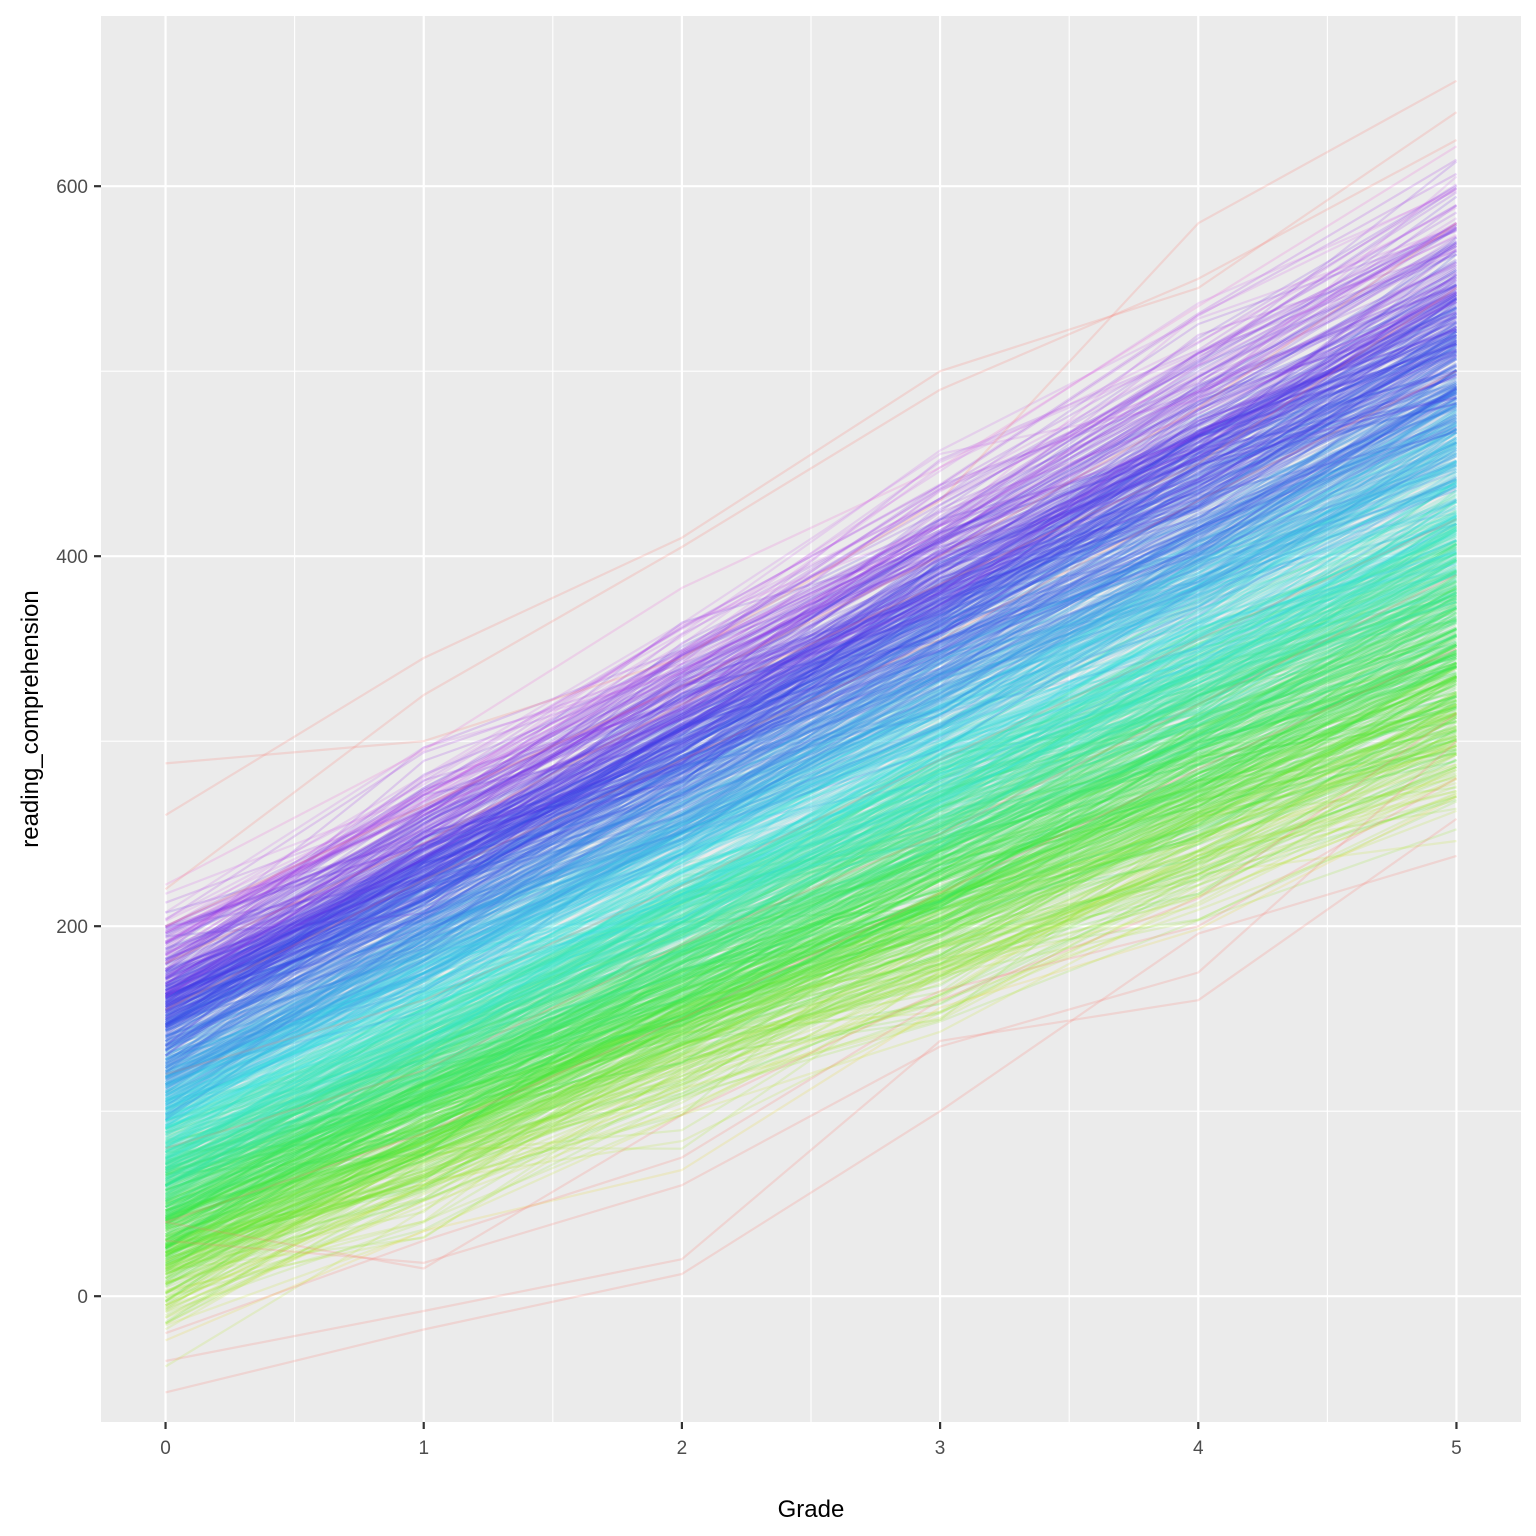 This screenshot has width=1536, height=1536. What do you see at coordinates (1198, 1448) in the screenshot?
I see `x-tick-label: 4` at bounding box center [1198, 1448].